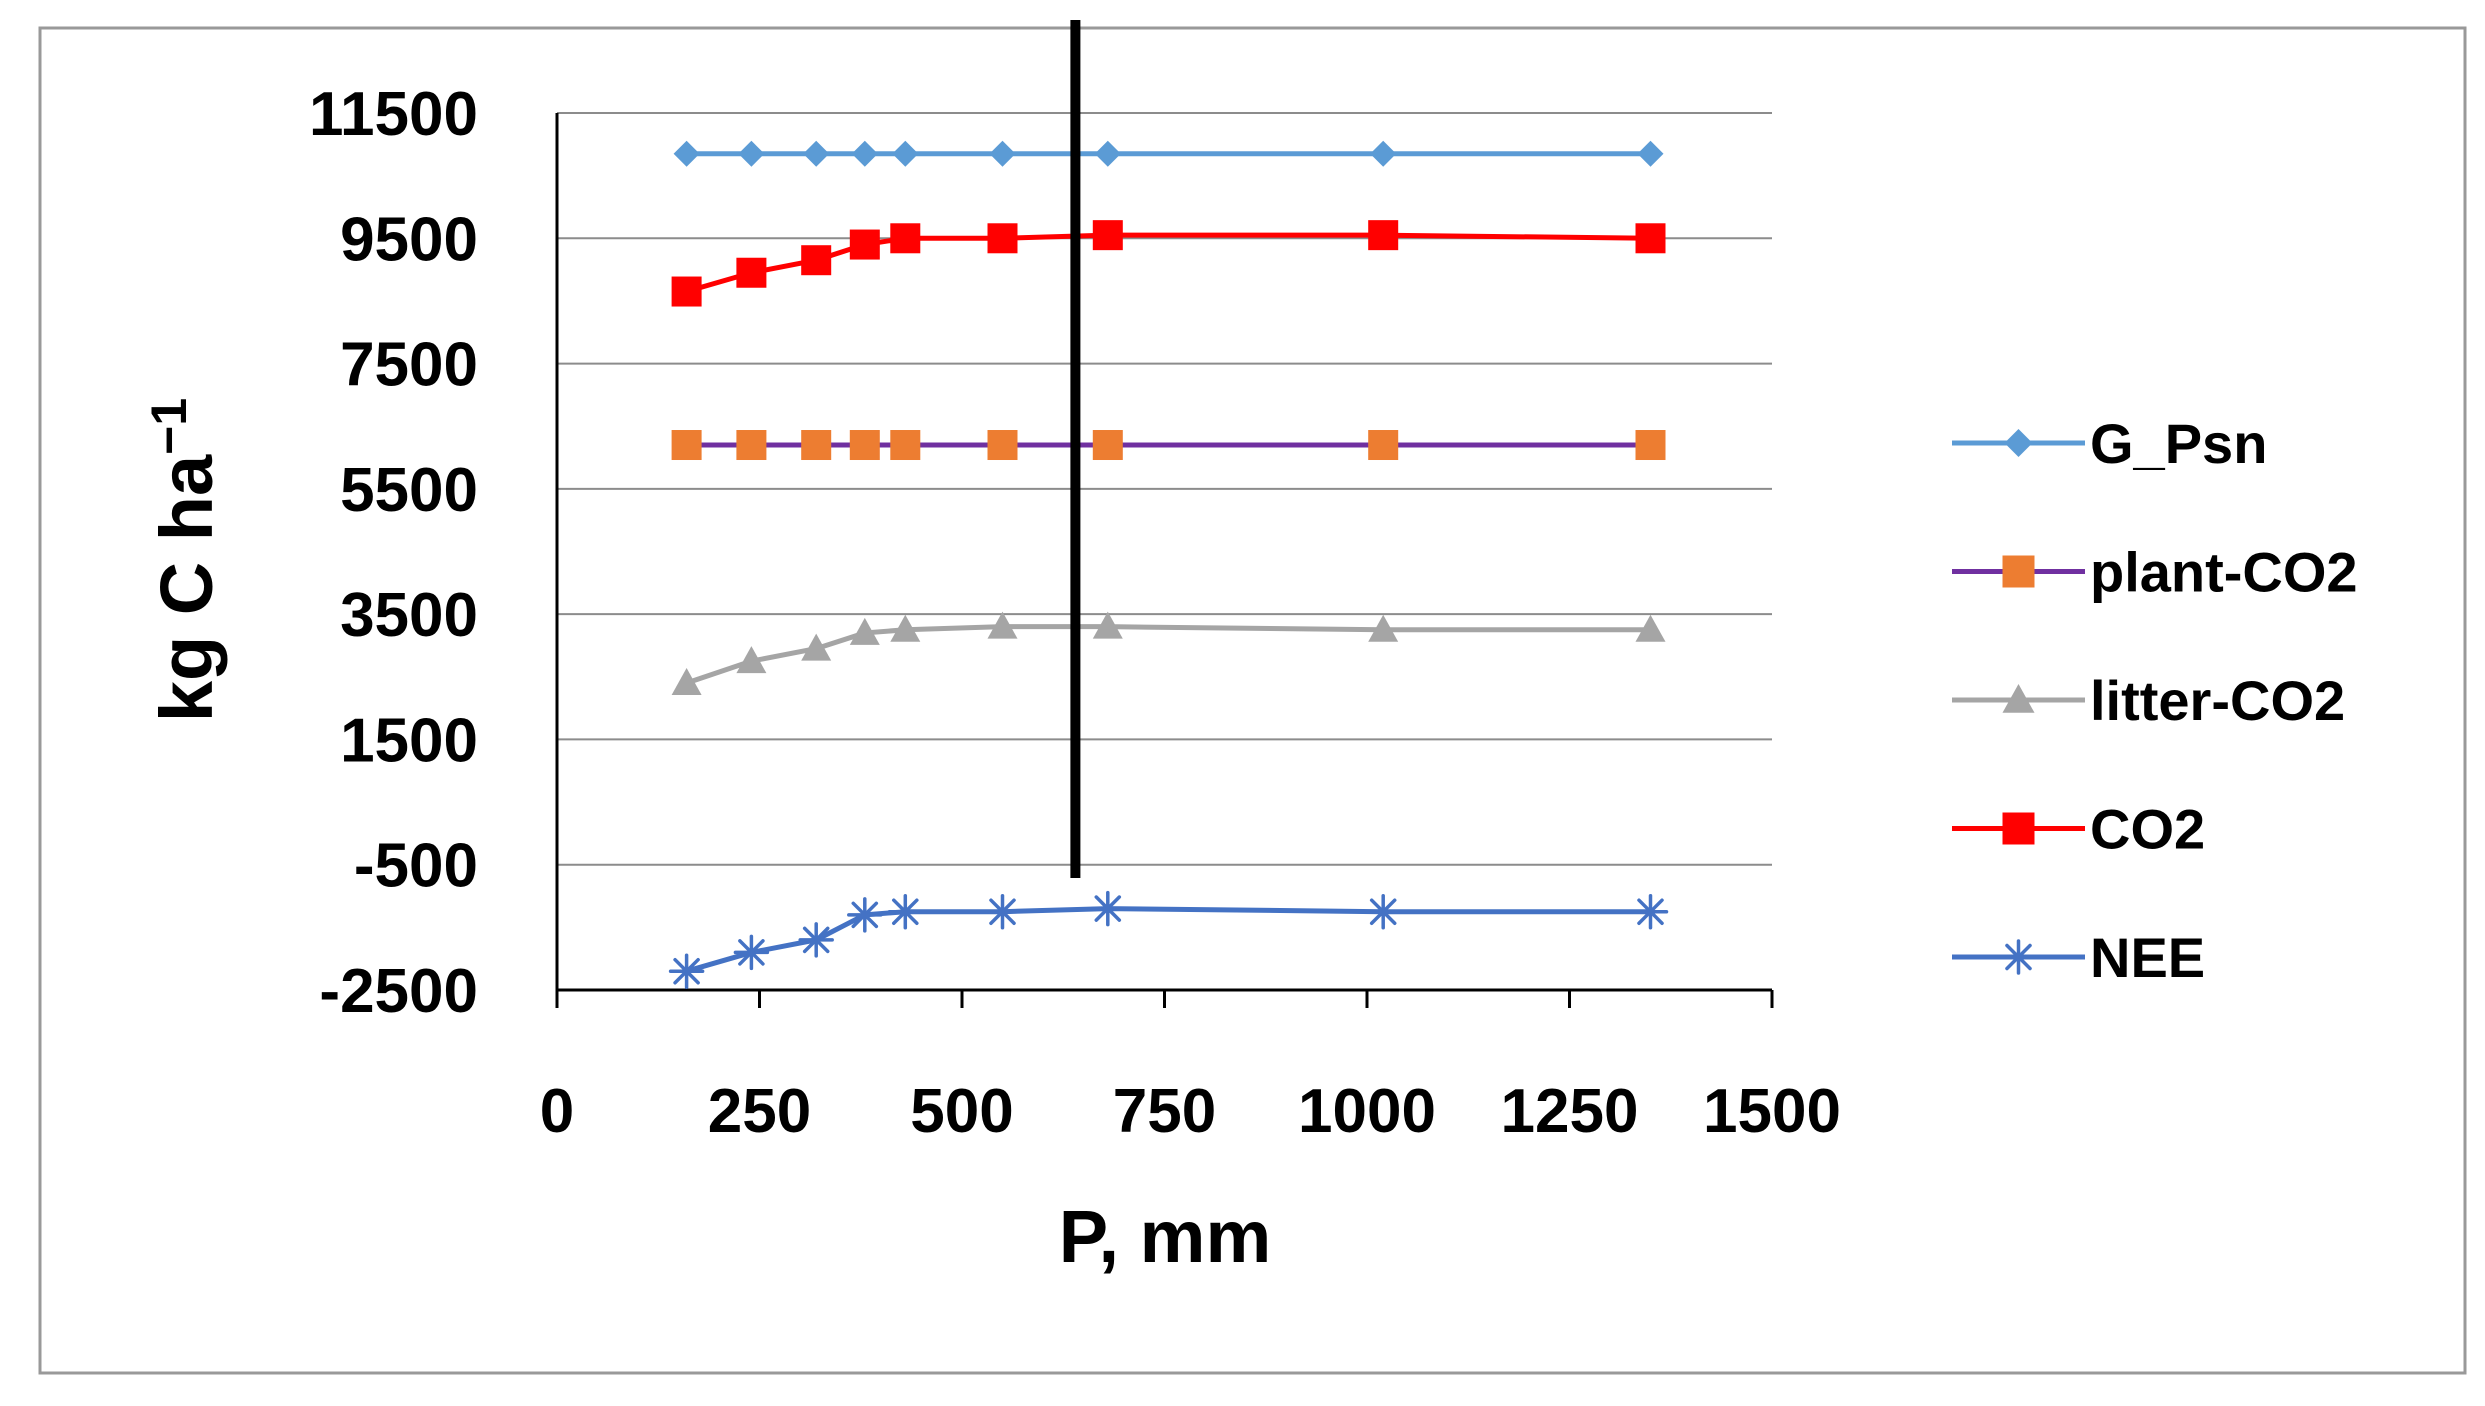 This screenshot has height=1406, width=2485. What do you see at coordinates (409, 740) in the screenshot?
I see `y-tick-label-2: 1500` at bounding box center [409, 740].